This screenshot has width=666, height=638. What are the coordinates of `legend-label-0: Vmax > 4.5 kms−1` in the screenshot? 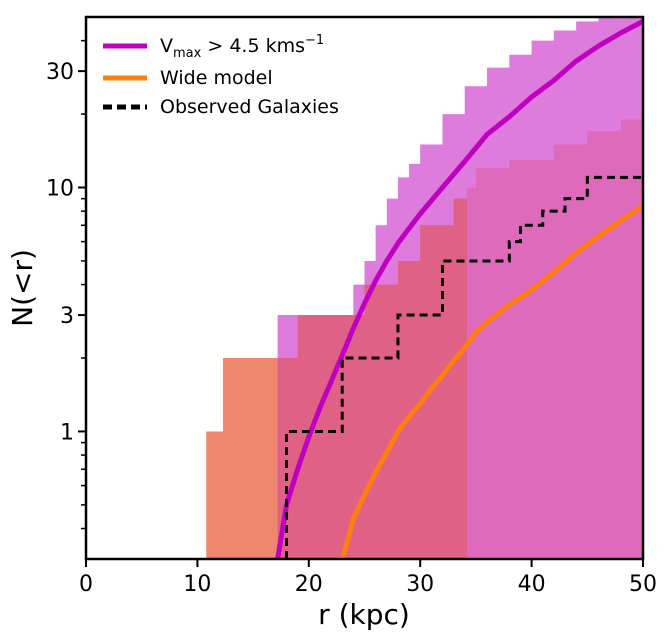 It's located at (242, 47).